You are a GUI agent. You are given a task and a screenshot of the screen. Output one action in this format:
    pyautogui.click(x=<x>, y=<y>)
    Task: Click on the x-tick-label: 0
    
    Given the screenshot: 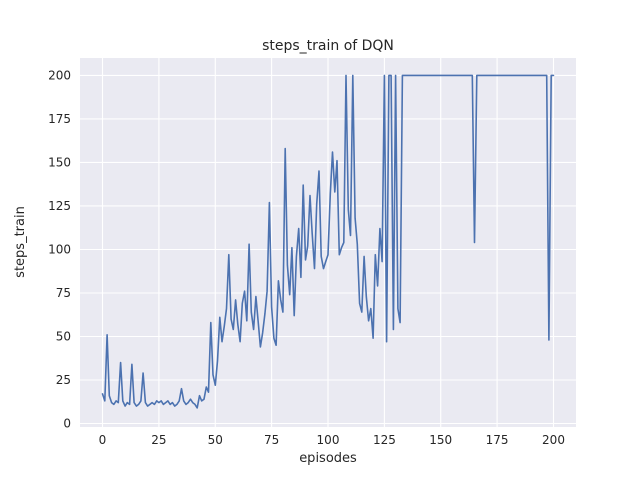 What is the action you would take?
    pyautogui.click(x=103, y=440)
    